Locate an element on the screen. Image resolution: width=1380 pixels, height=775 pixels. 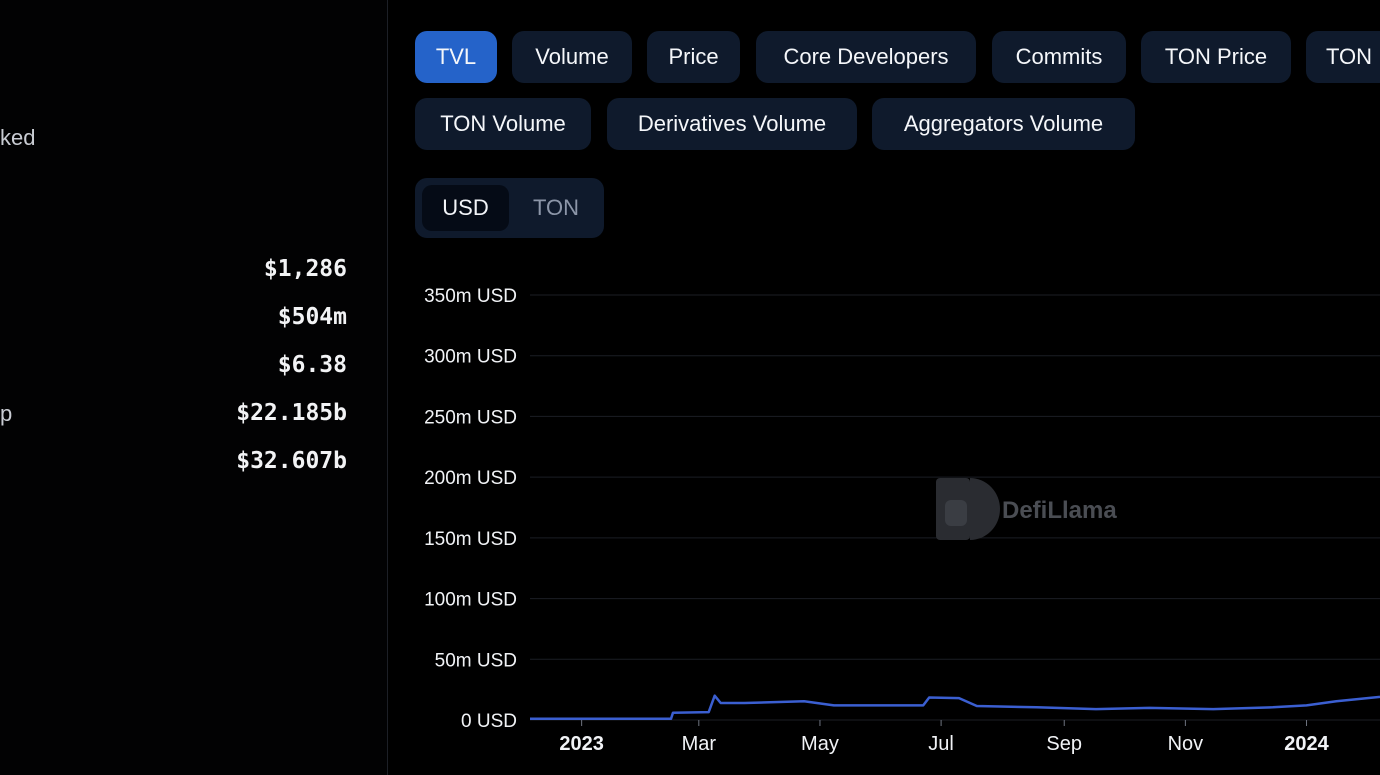
tvl-series-line is located at coordinates (955, 707).